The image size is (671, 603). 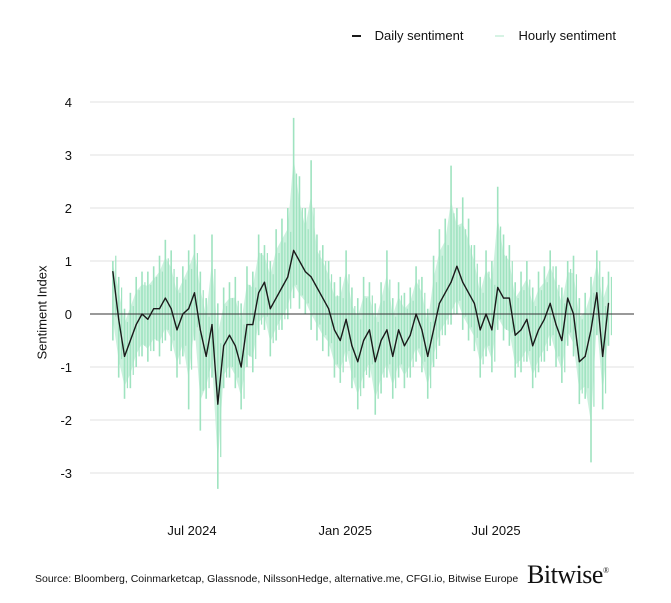 I want to click on y-tick-label: 4, so click(x=68, y=102).